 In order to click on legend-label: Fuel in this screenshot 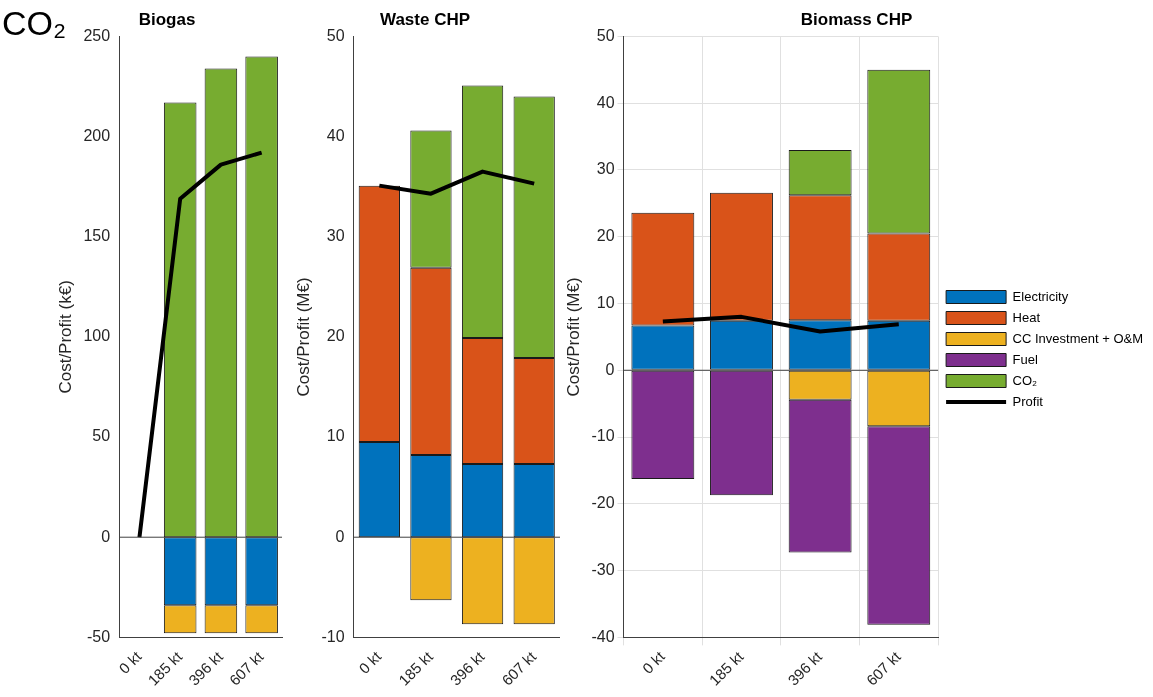, I will do `click(1025, 359)`.